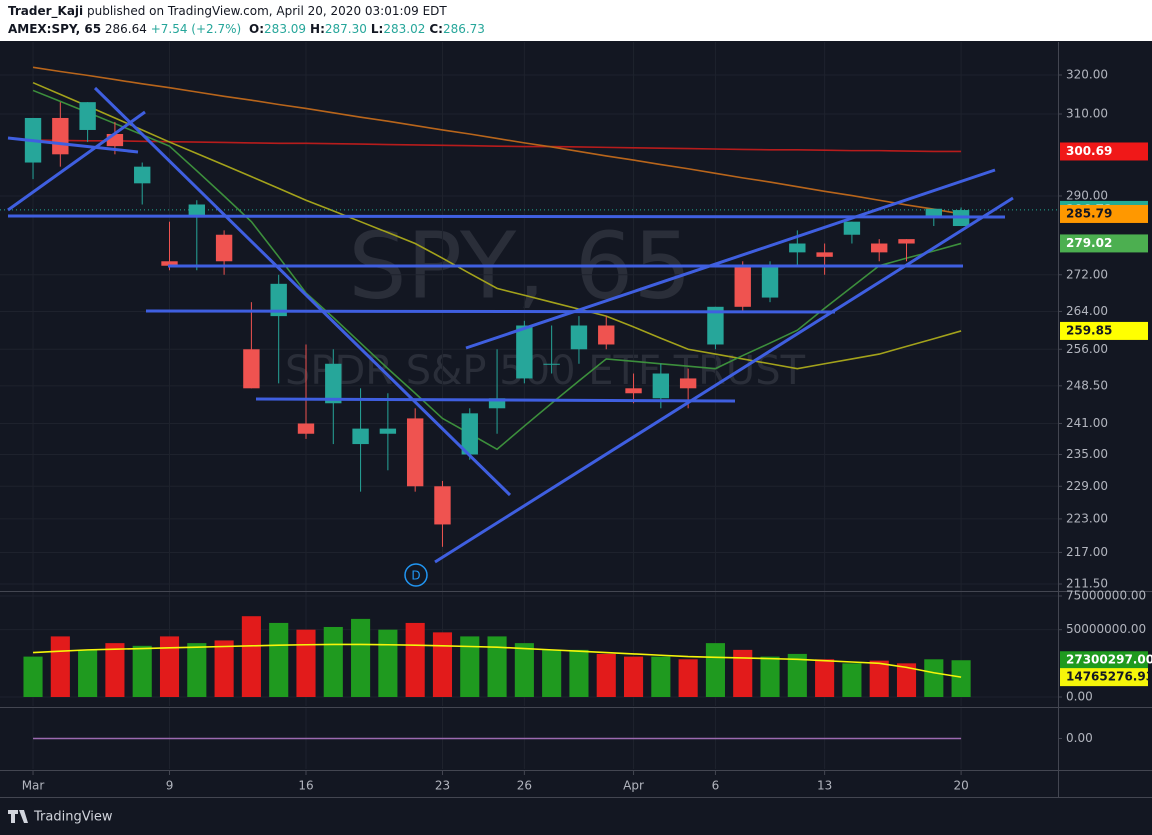  Describe the element at coordinates (1079, 738) in the screenshot. I see `y-tick-label: 0.00` at that location.